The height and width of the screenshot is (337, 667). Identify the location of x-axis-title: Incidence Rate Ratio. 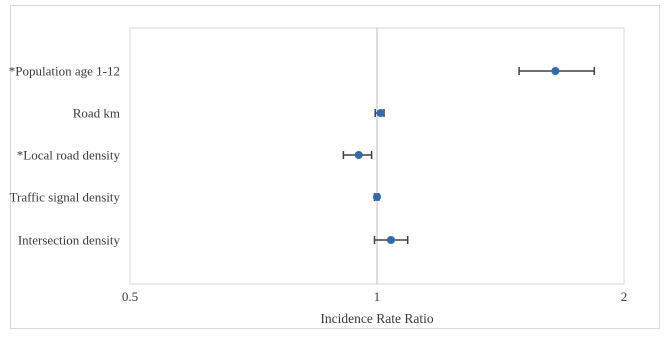
(376, 318).